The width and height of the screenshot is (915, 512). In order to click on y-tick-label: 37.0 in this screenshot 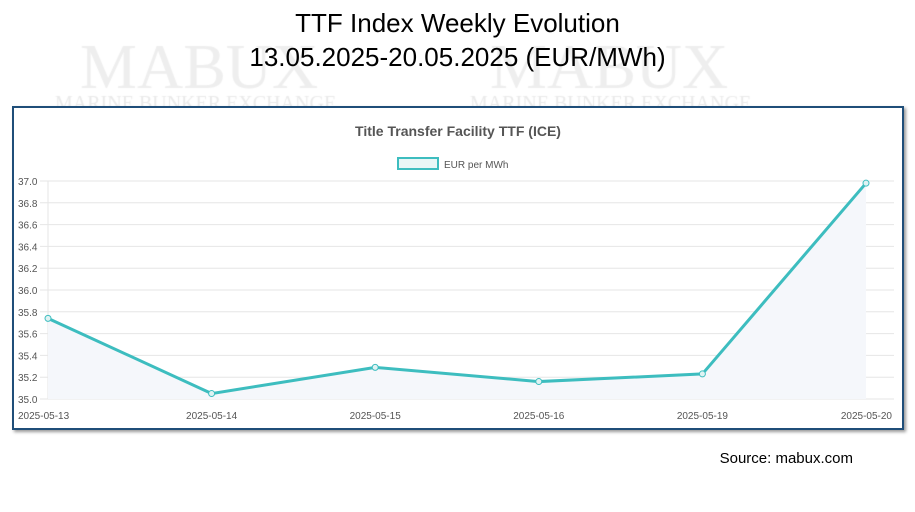, I will do `click(28, 182)`.